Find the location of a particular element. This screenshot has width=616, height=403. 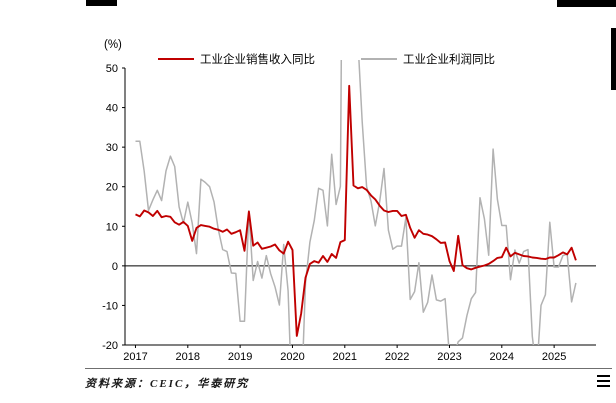

legend-line-sample-sales-revenue is located at coordinates (176, 59).